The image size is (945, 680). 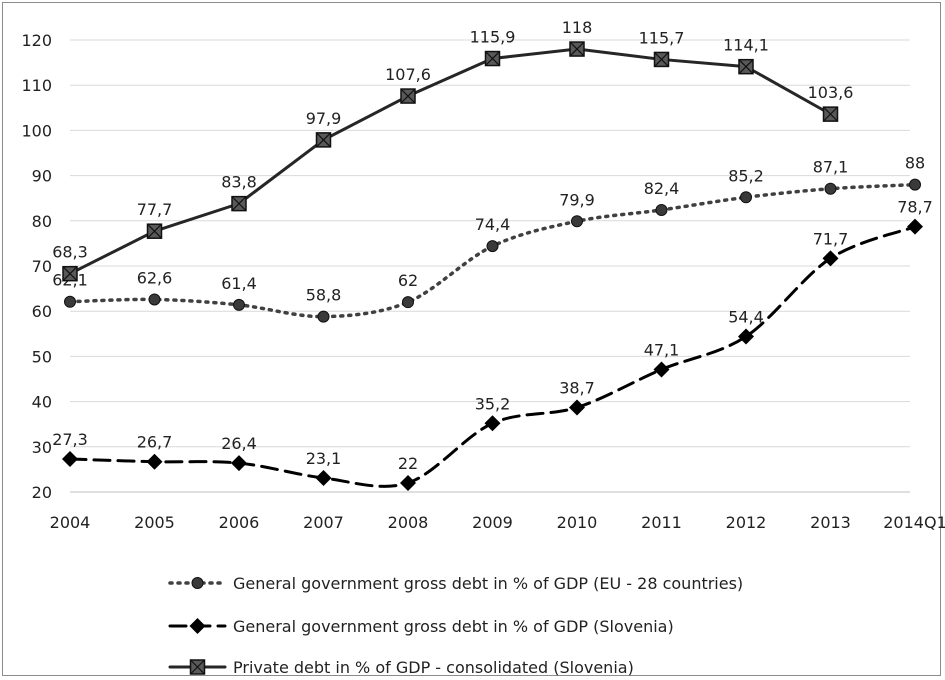 I want to click on data-label-eu: 88, so click(x=915, y=163).